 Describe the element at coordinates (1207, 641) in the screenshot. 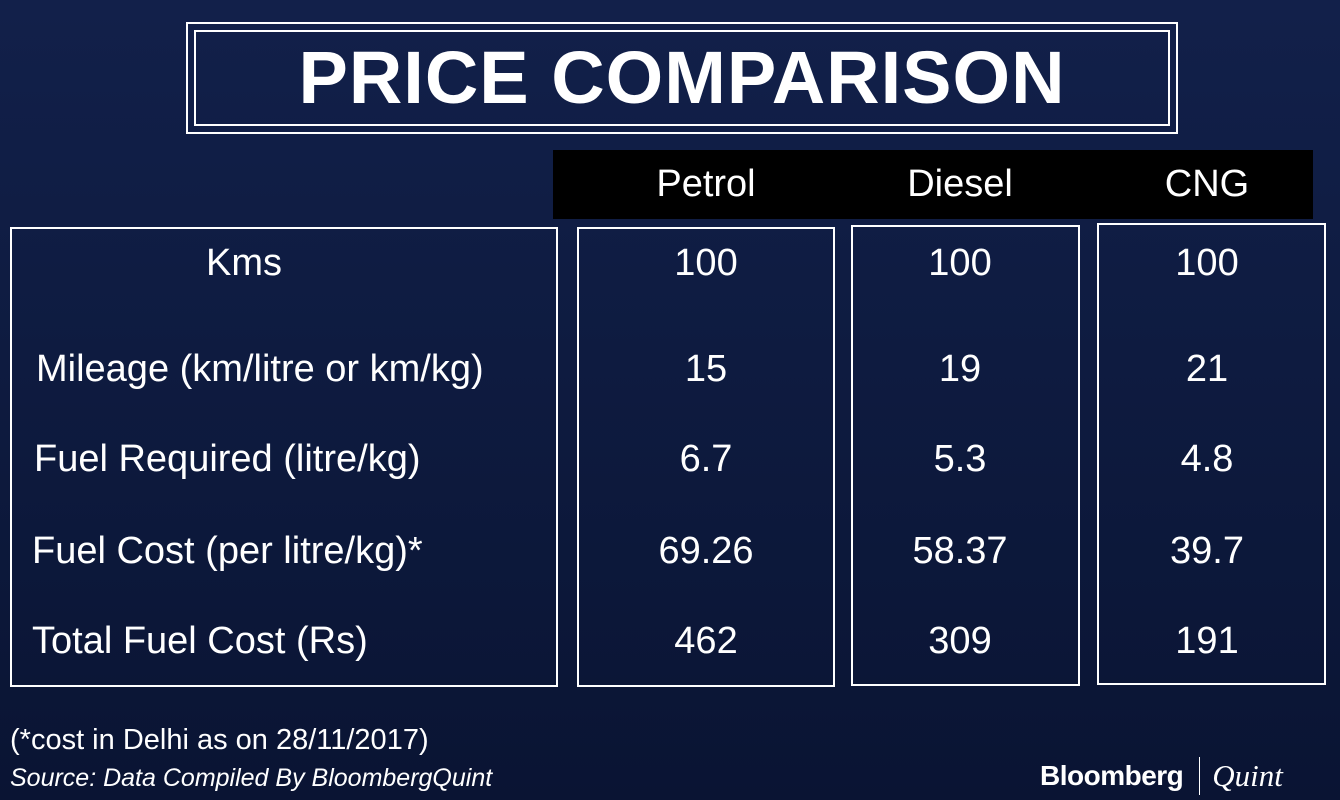

I see `cell-cng-total-fuel-cost: 191` at that location.